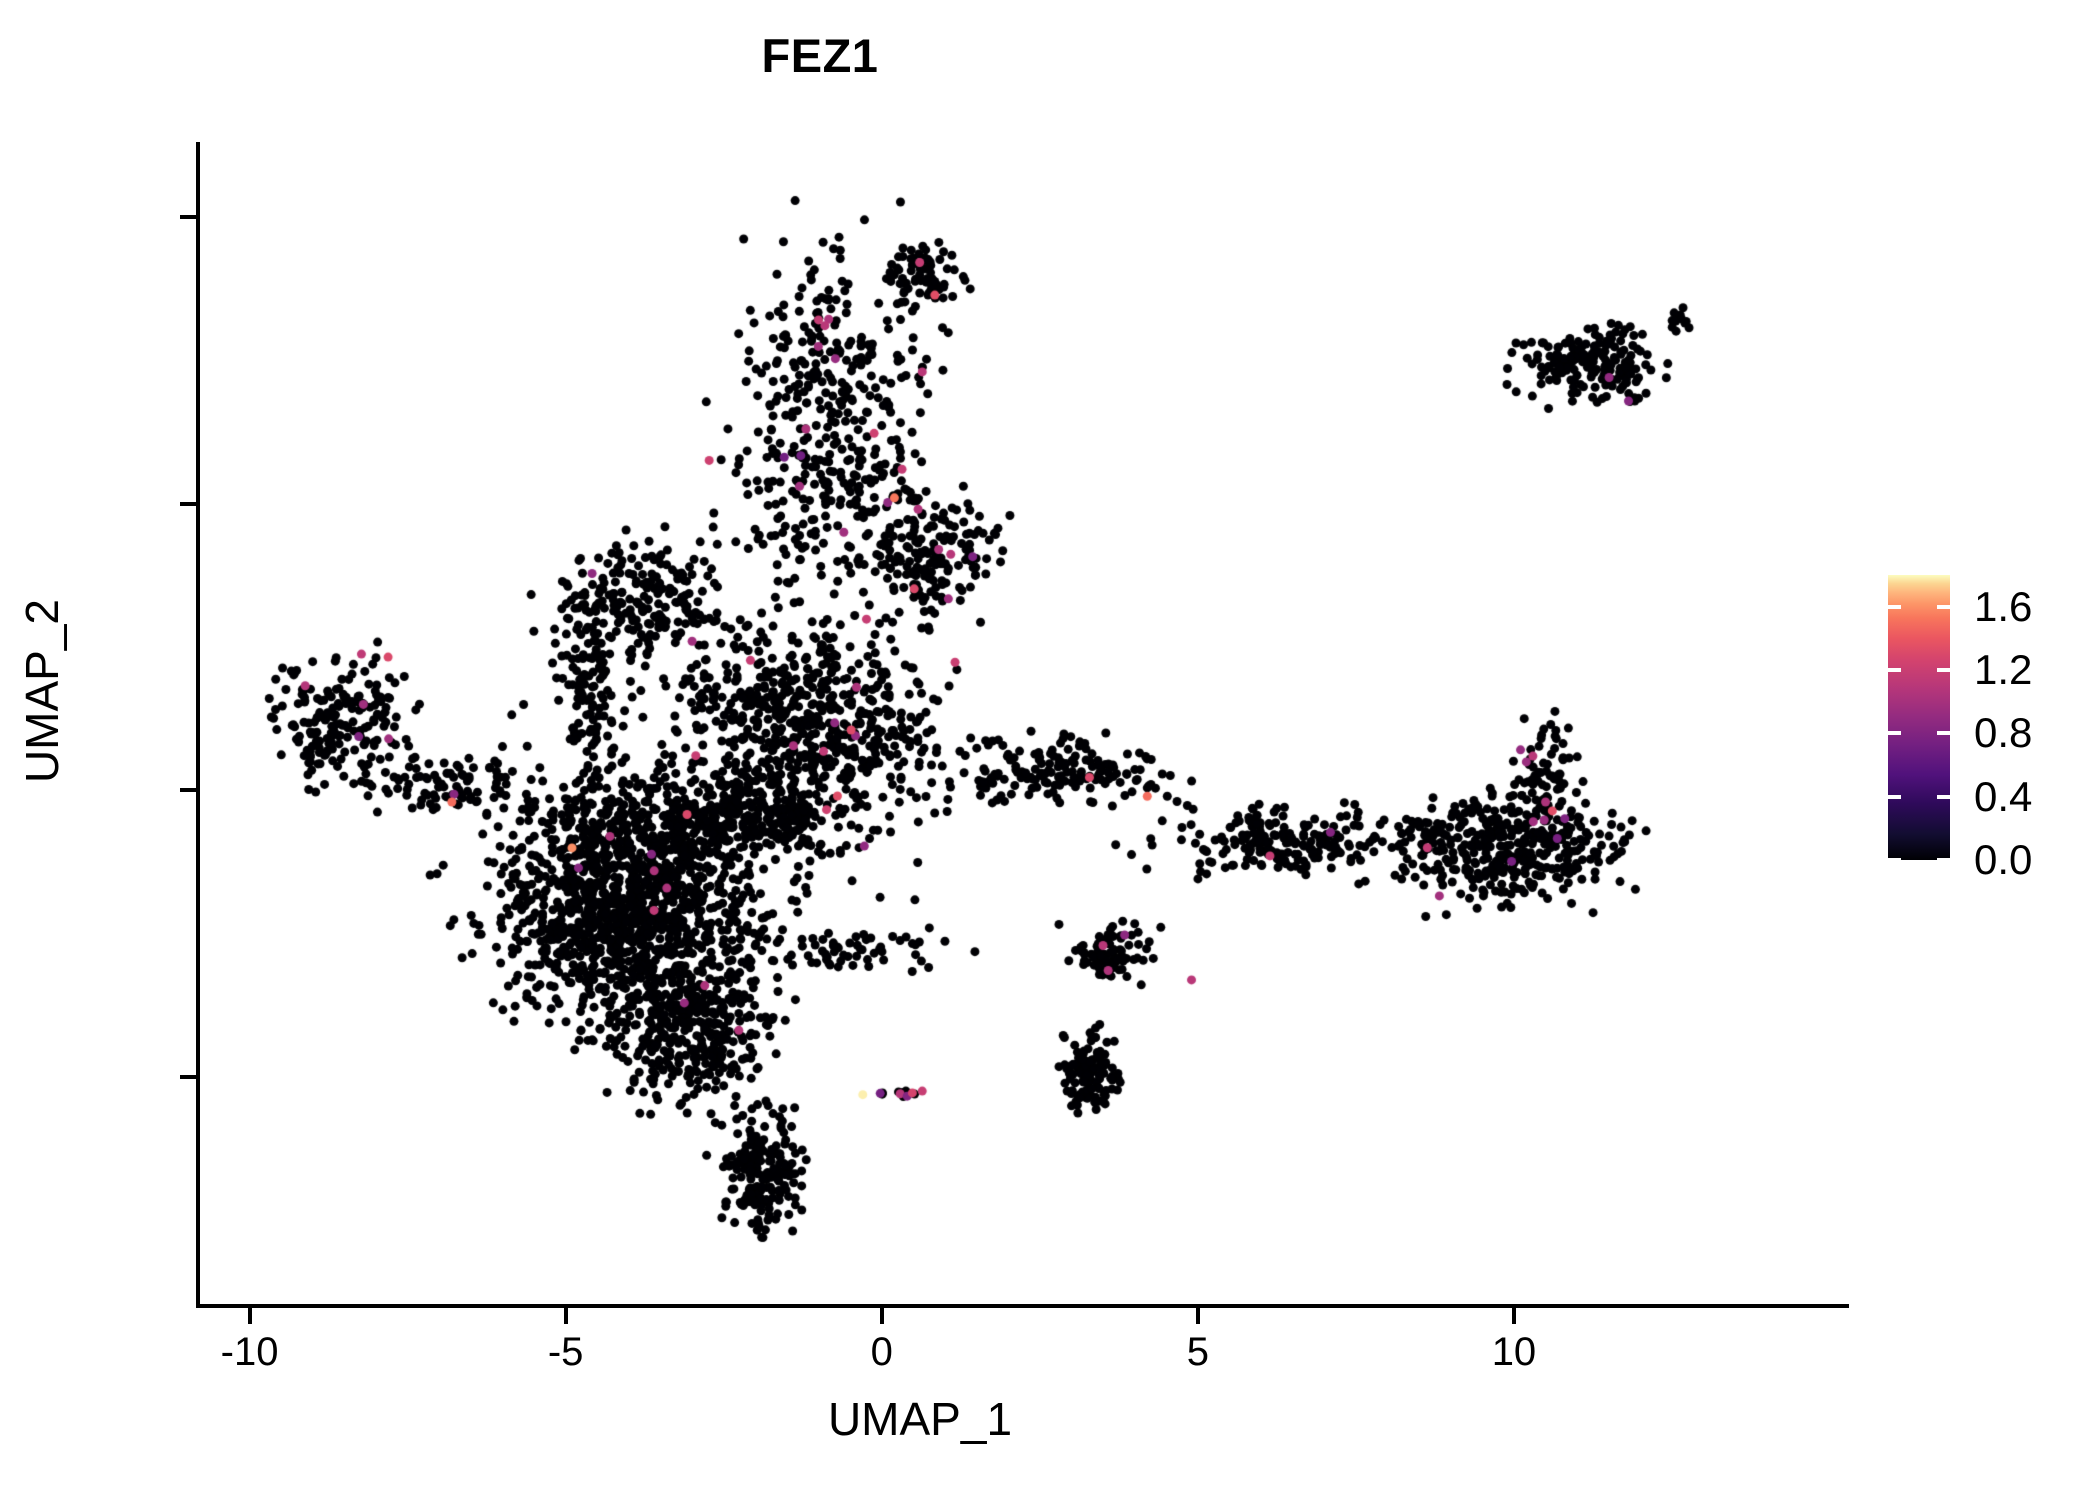 Image resolution: width=2100 pixels, height=1500 pixels. I want to click on colorbar-tick-label: 0.4, so click(2003, 796).